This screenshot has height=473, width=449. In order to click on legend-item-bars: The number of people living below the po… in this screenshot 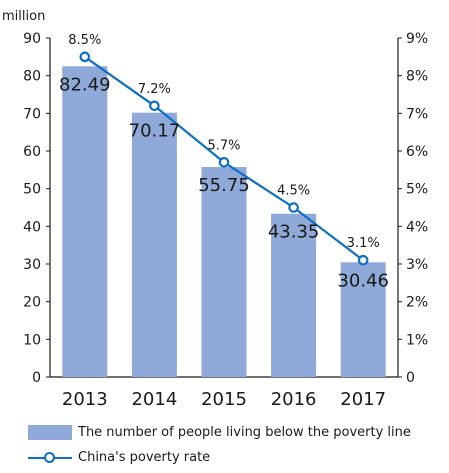, I will do `click(219, 432)`.